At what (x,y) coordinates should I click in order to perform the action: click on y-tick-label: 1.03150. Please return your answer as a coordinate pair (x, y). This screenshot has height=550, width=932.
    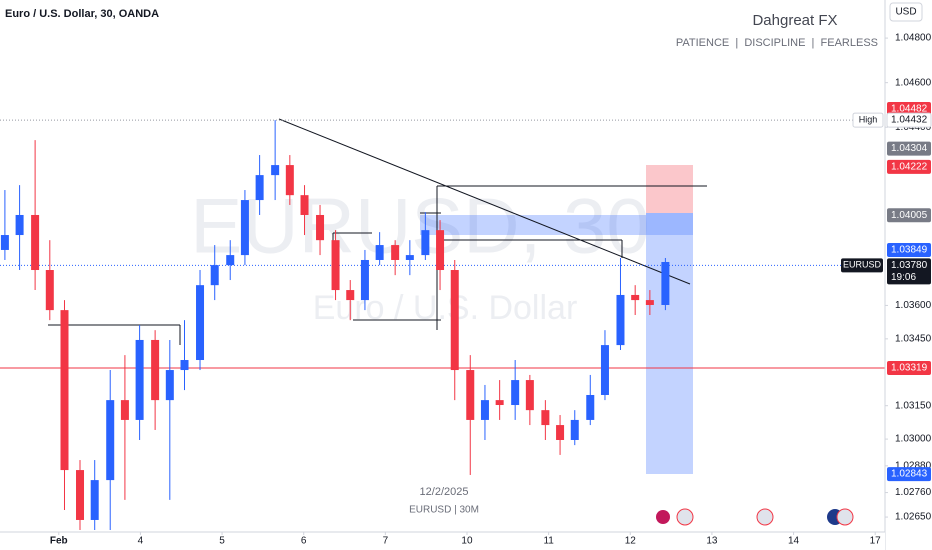
    Looking at the image, I should click on (913, 405).